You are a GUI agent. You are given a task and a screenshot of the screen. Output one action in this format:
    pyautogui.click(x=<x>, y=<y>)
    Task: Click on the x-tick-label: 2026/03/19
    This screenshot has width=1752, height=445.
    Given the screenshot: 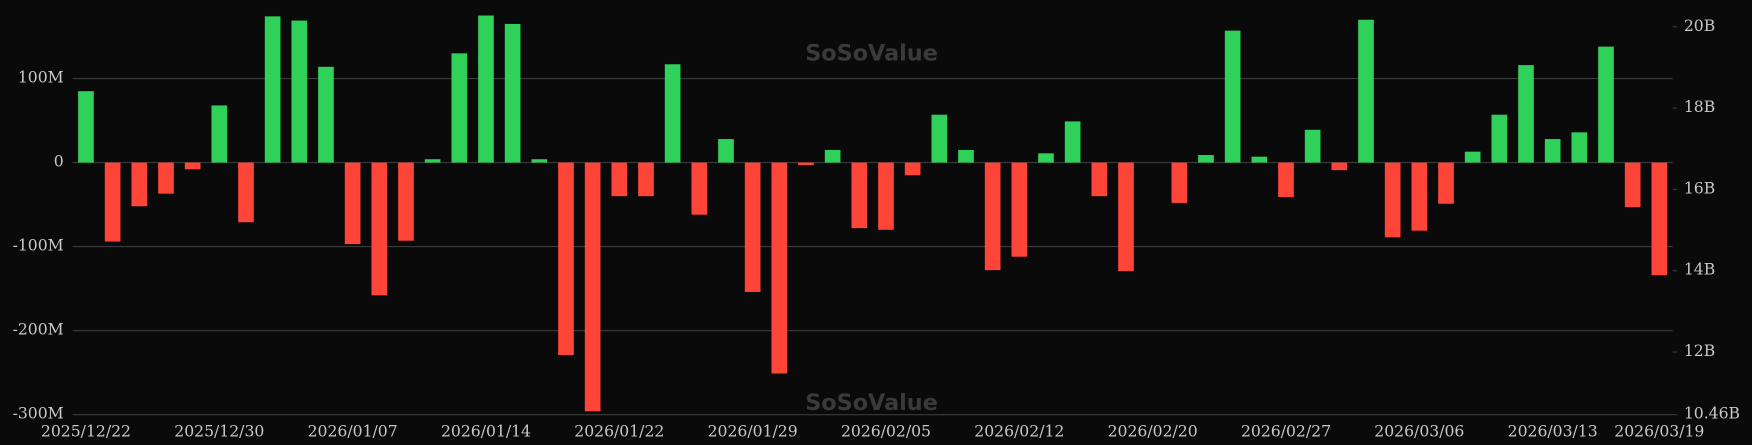 What is the action you would take?
    pyautogui.click(x=1659, y=431)
    